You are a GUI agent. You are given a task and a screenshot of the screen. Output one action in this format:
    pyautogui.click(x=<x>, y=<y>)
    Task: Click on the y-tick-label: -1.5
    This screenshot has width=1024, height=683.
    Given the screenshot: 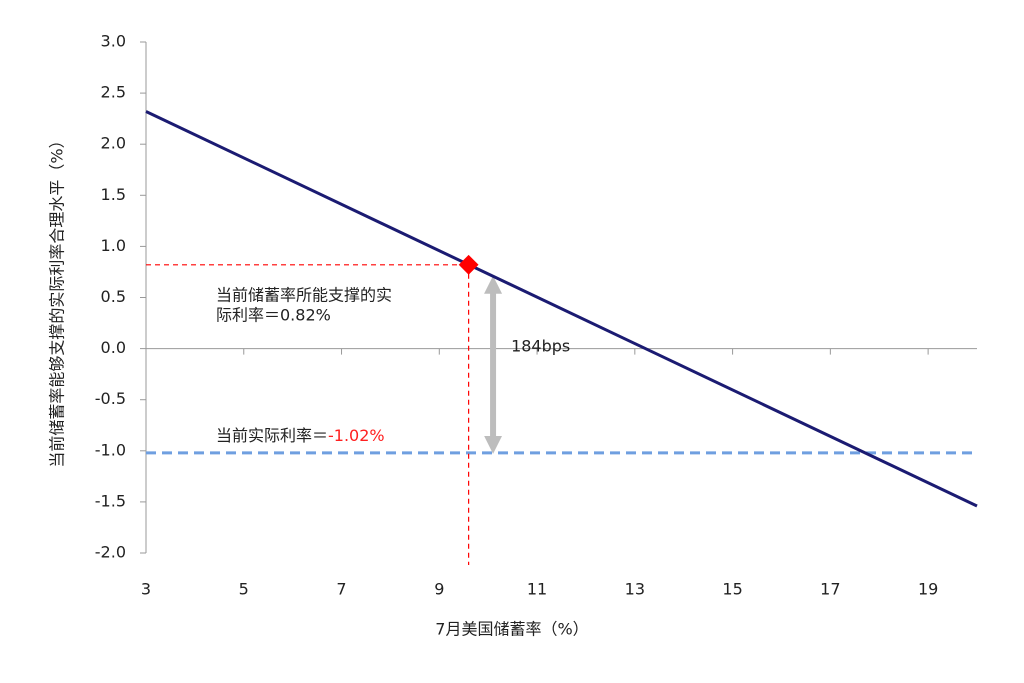 What is the action you would take?
    pyautogui.click(x=110, y=500)
    